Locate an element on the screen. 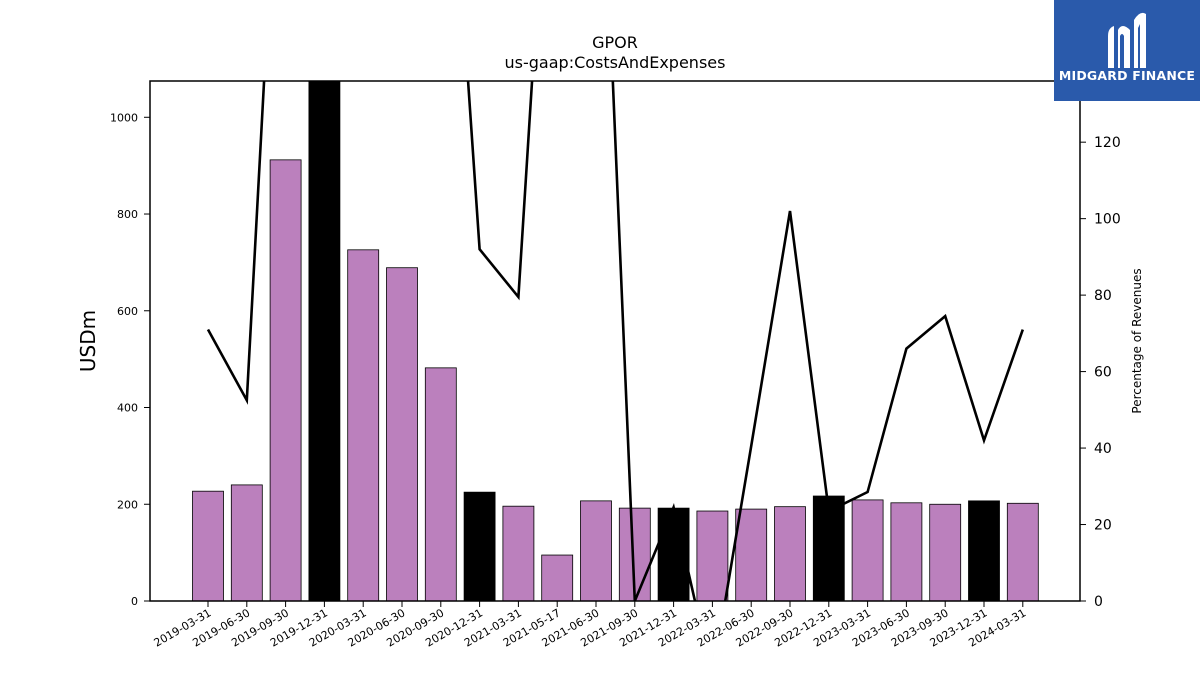 This screenshot has width=1200, height=675. y2-tick-label: 40 is located at coordinates (1103, 449).